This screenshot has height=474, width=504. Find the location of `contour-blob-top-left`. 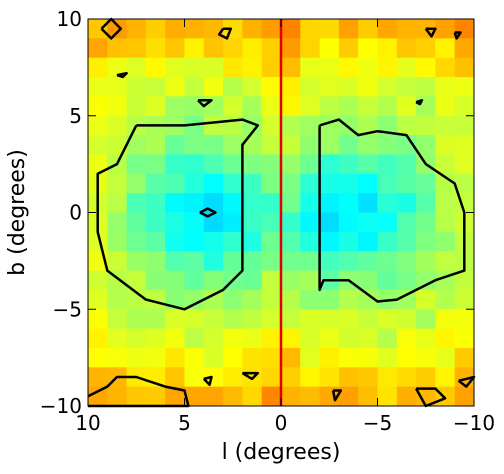

contour-blob-top-left is located at coordinates (111, 28).